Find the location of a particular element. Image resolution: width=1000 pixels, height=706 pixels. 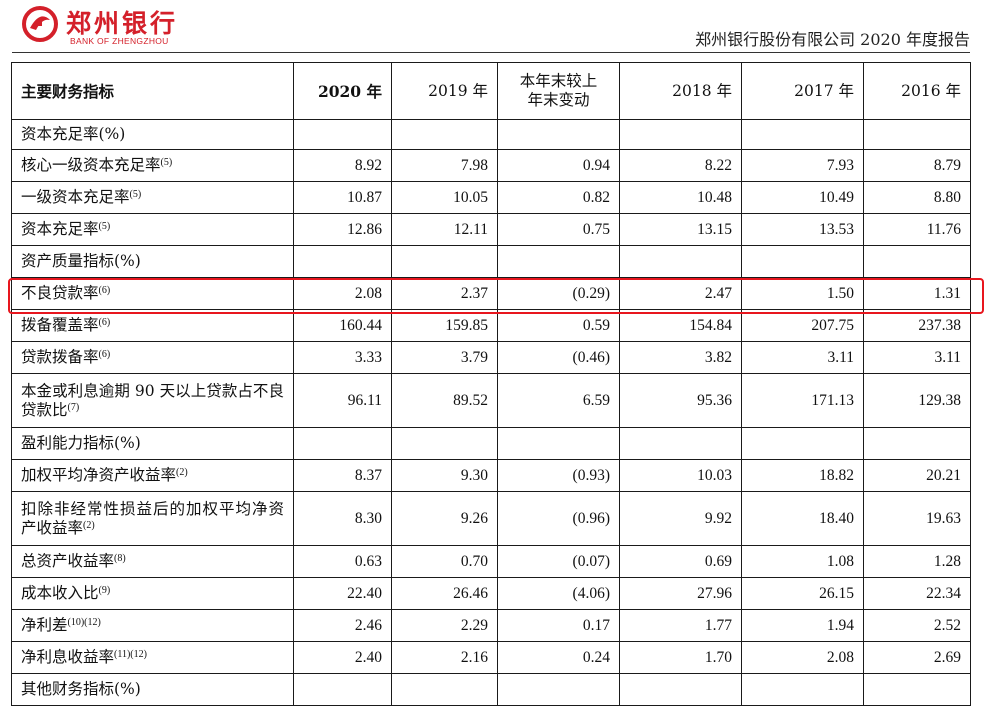

footnote-ref: (10)(12) is located at coordinates (84, 622).